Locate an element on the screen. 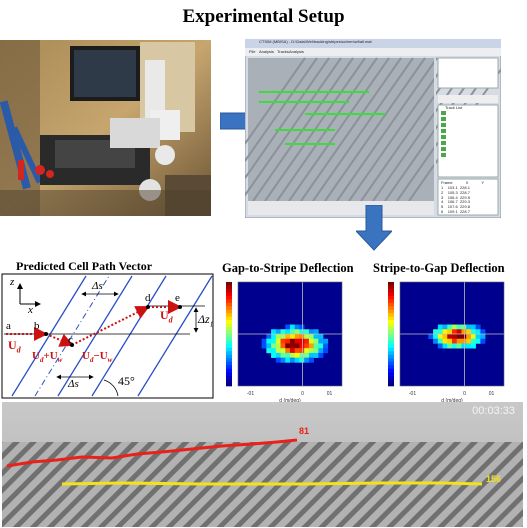 The height and width of the screenshot is (528, 527). menu-file: File is located at coordinates (252, 51).